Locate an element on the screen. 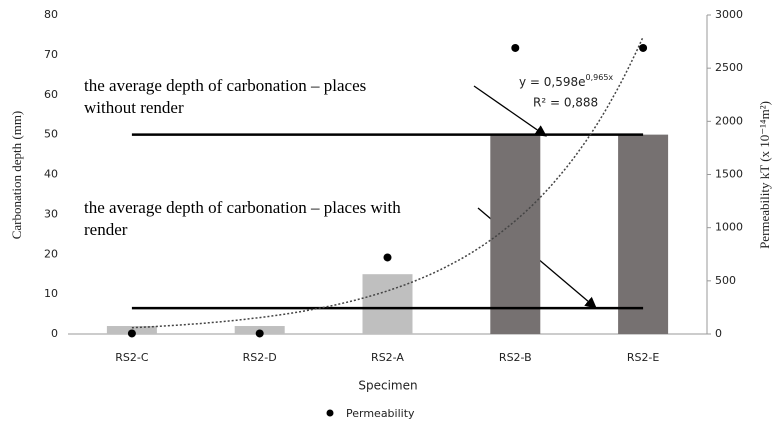 The image size is (777, 428). y-tick-label: 20 is located at coordinates (51, 253).